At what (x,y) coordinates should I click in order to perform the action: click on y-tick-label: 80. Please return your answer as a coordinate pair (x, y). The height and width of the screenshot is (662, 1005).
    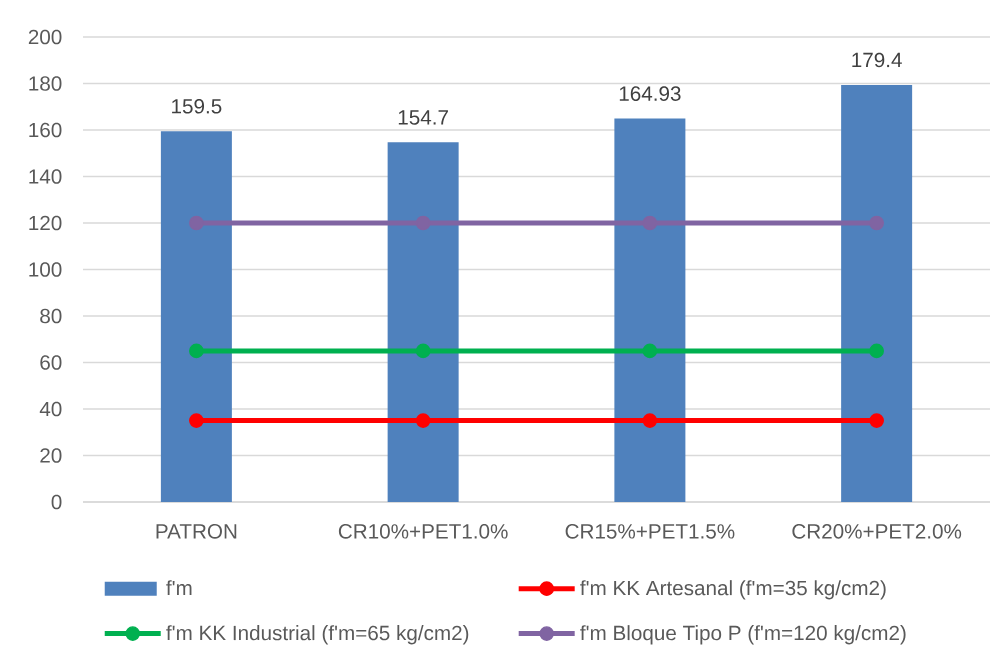
    Looking at the image, I should click on (51, 316).